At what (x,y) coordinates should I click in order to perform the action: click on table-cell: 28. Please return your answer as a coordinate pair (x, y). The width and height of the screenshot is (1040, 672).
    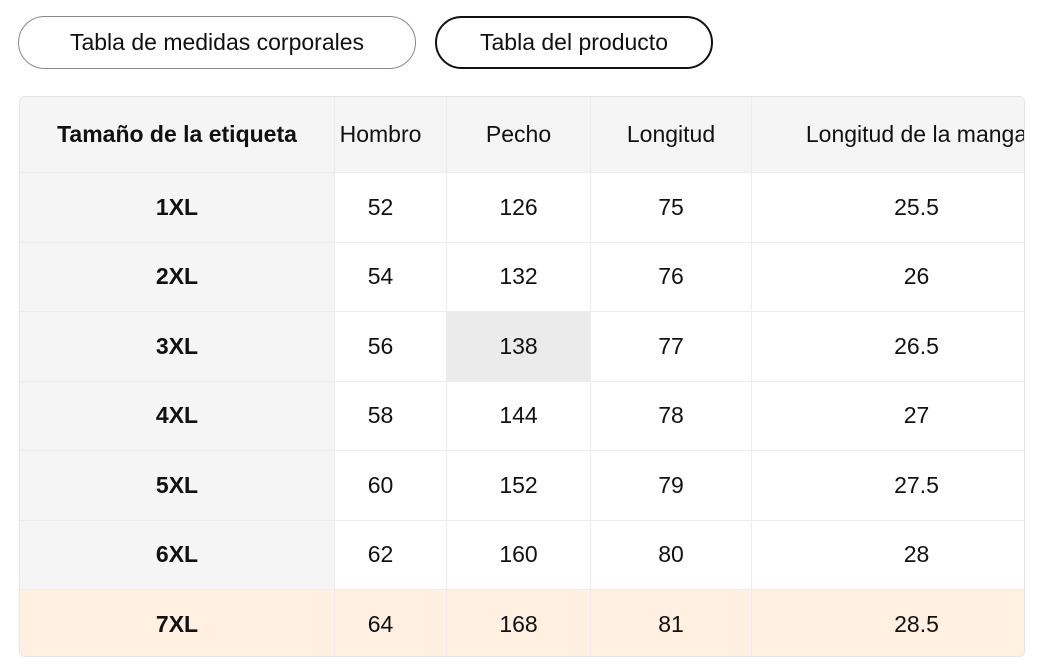
    Looking at the image, I should click on (888, 555).